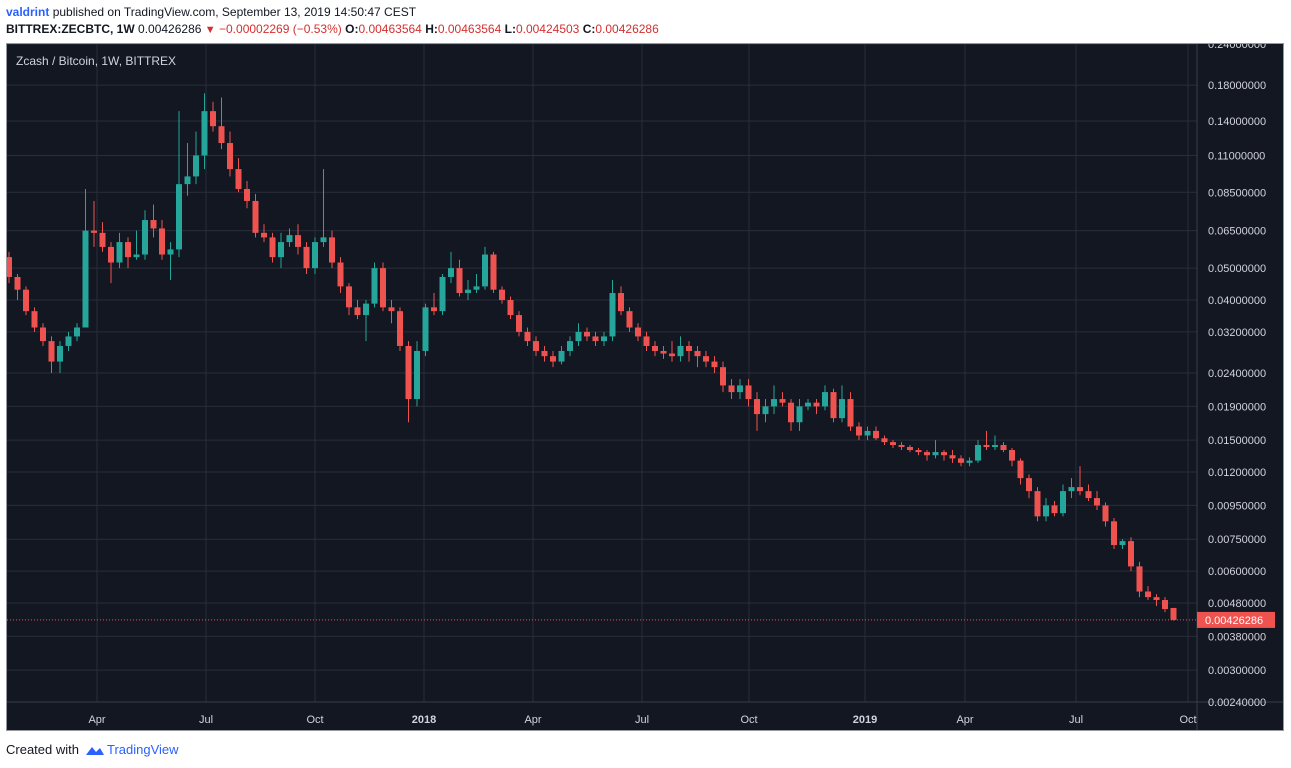 This screenshot has height=768, width=1291. I want to click on price-tick-label: 0.00380000, so click(1237, 637).